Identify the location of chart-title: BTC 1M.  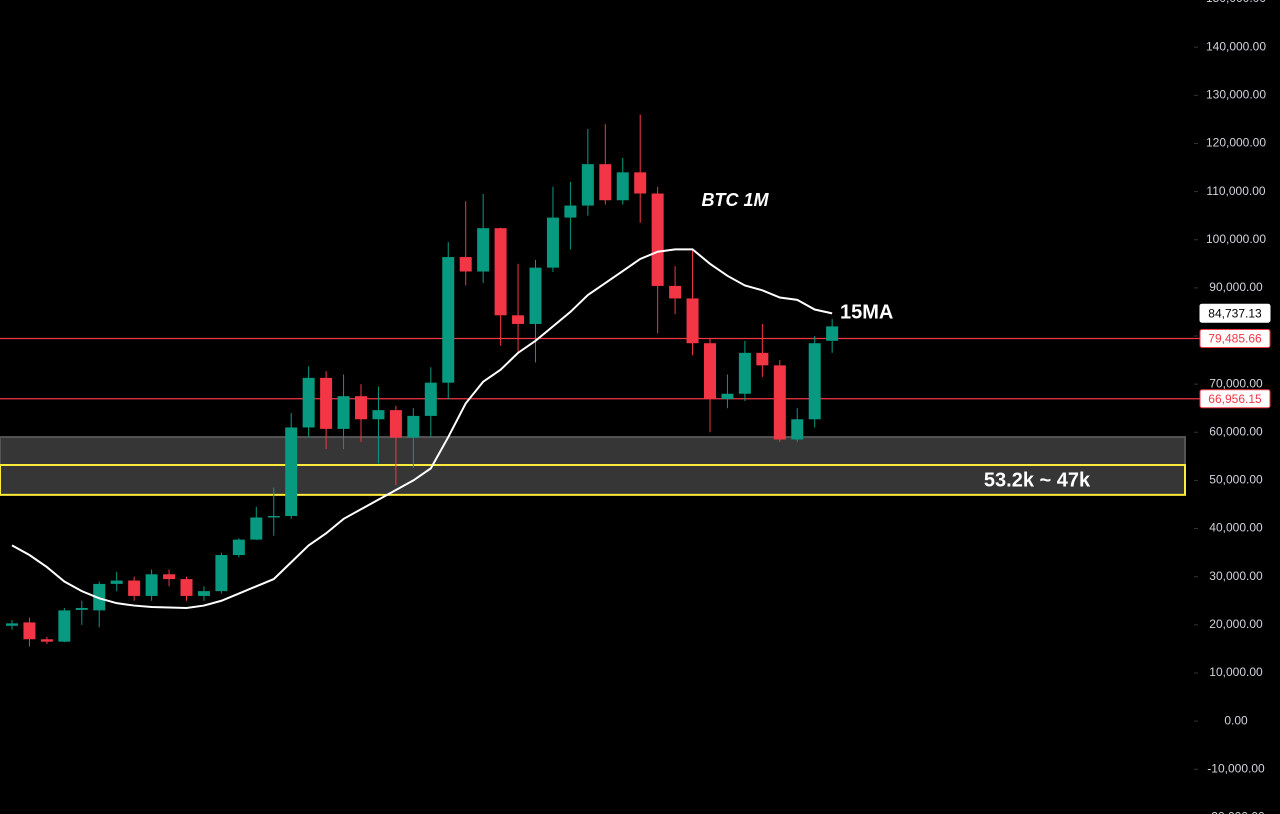
(736, 200).